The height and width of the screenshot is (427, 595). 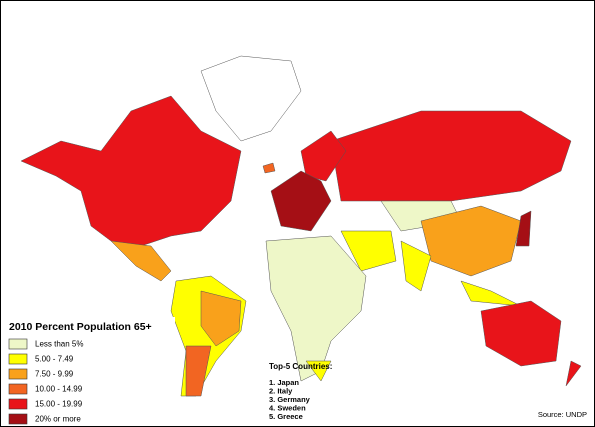 I want to click on top5-item: 4. Sweden, so click(x=287, y=407).